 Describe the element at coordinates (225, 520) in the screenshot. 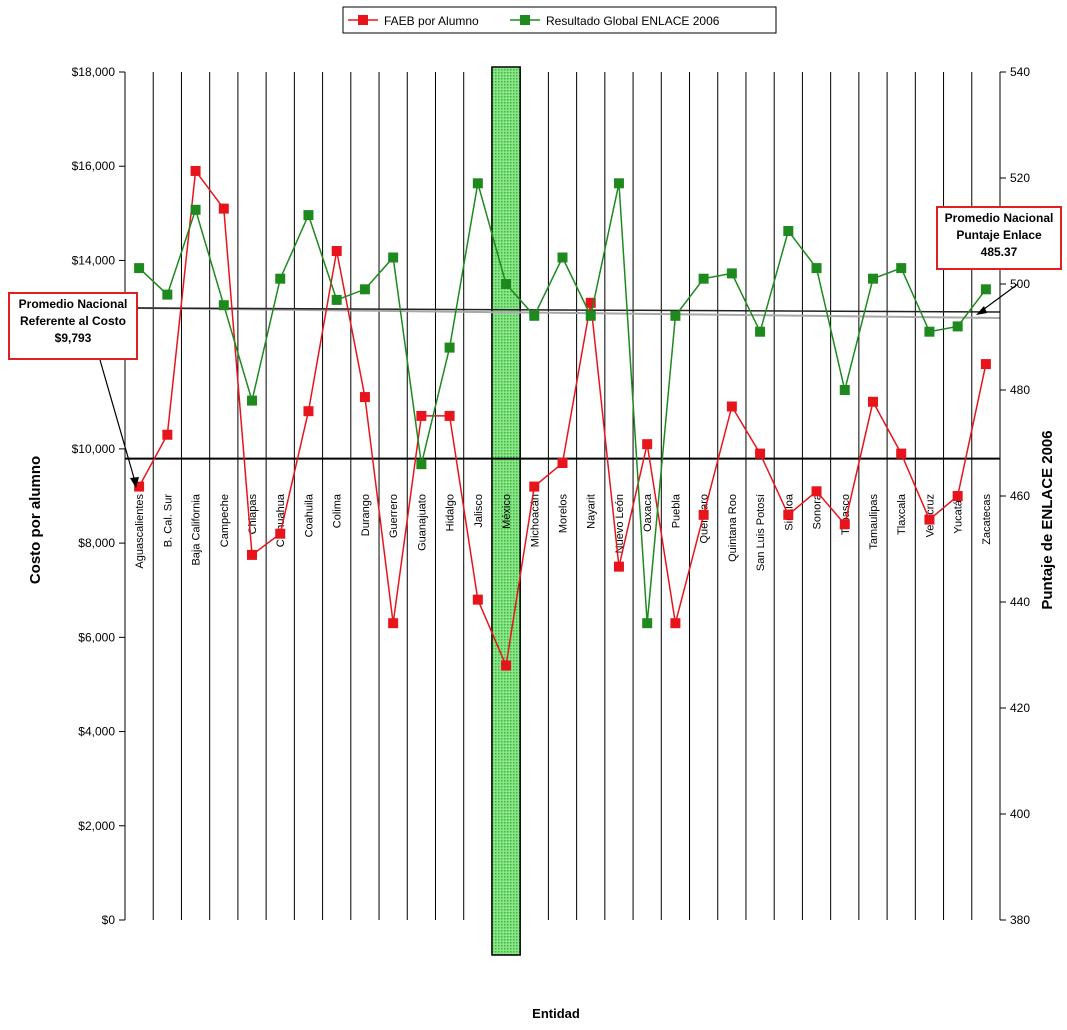

I see `x-tick-label: Campeche` at that location.